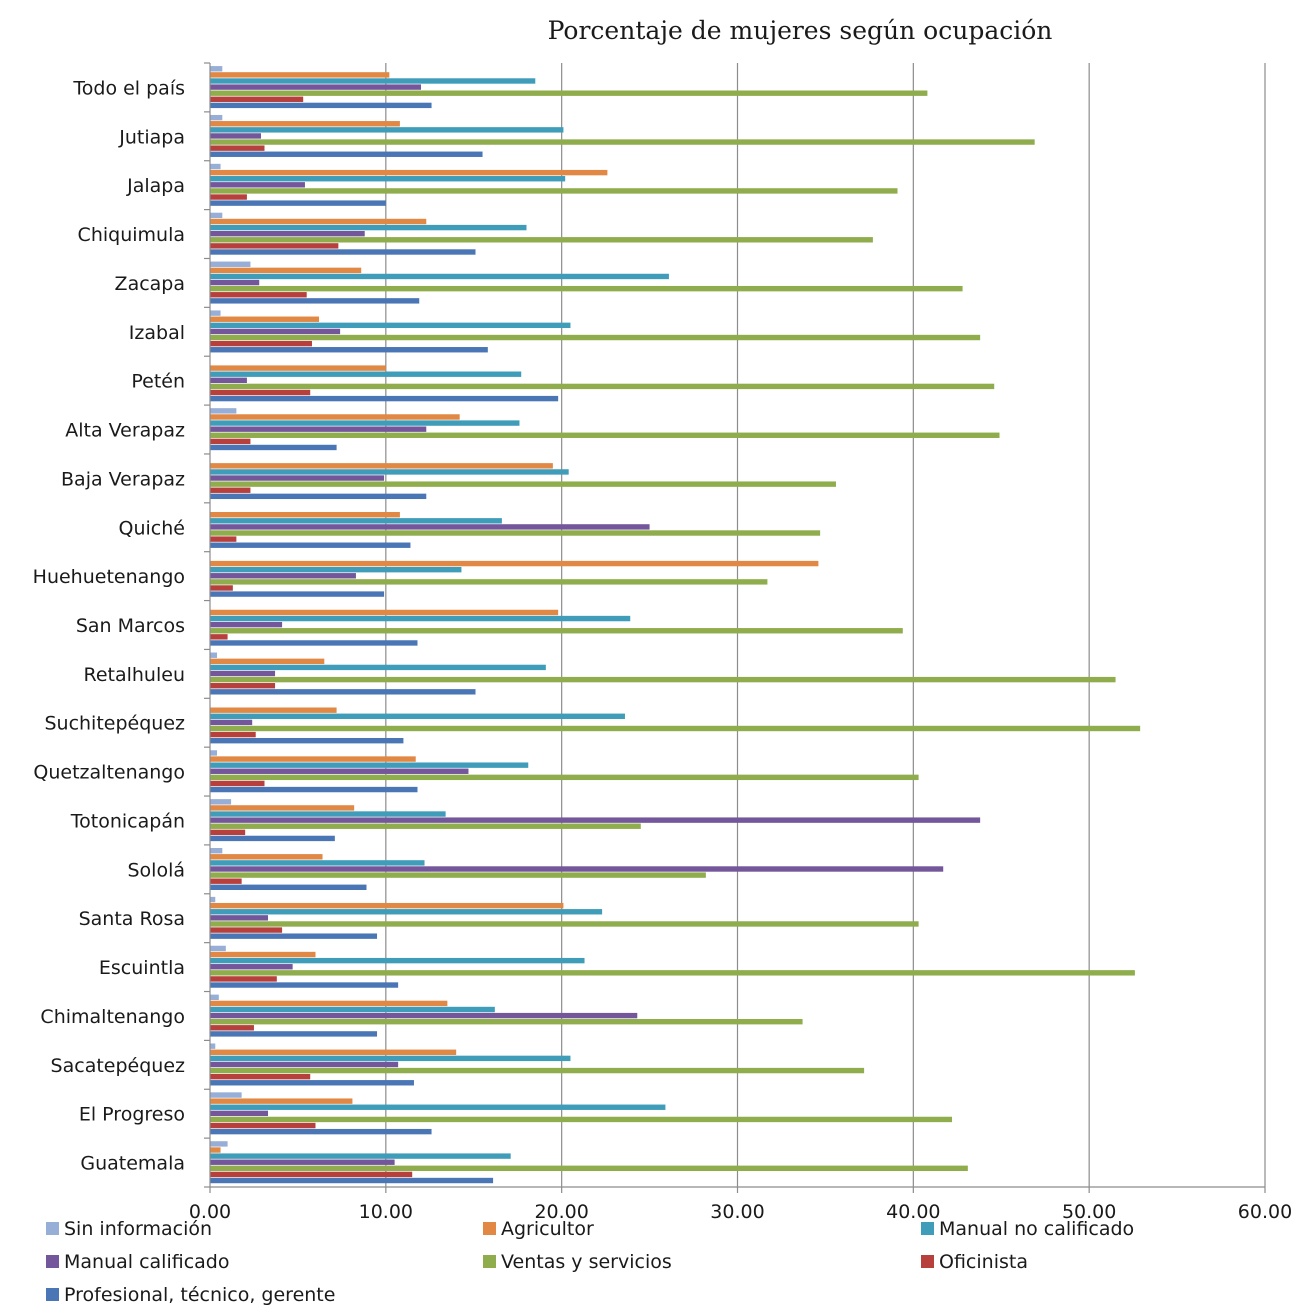 The width and height of the screenshot is (1300, 1315). What do you see at coordinates (134, 675) in the screenshot?
I see `category-label: Retalhuleu` at bounding box center [134, 675].